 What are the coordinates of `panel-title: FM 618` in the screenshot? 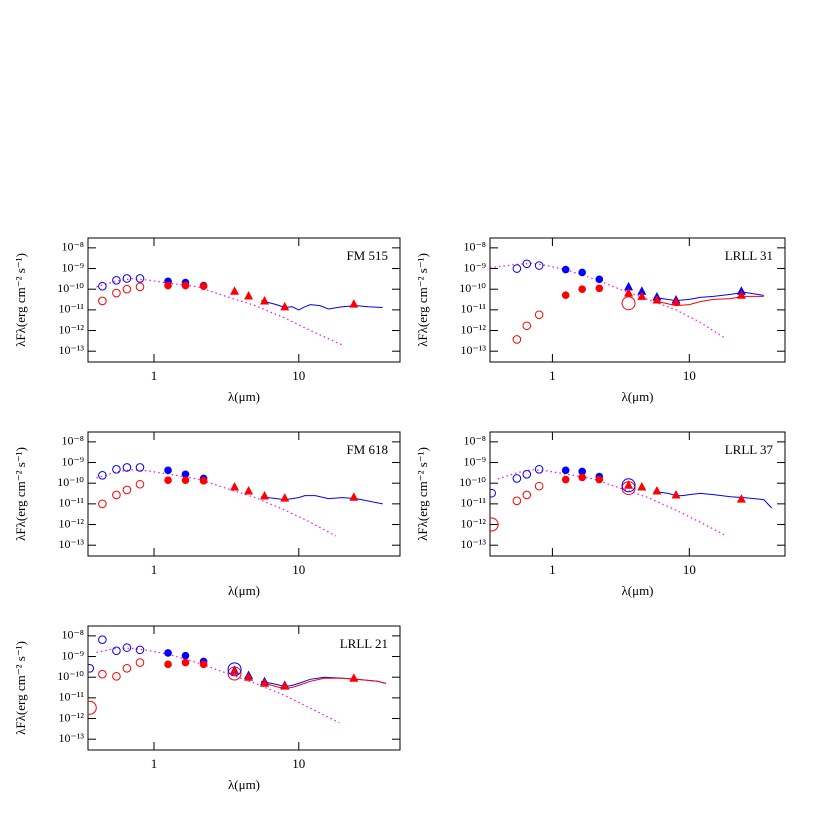 It's located at (367, 449).